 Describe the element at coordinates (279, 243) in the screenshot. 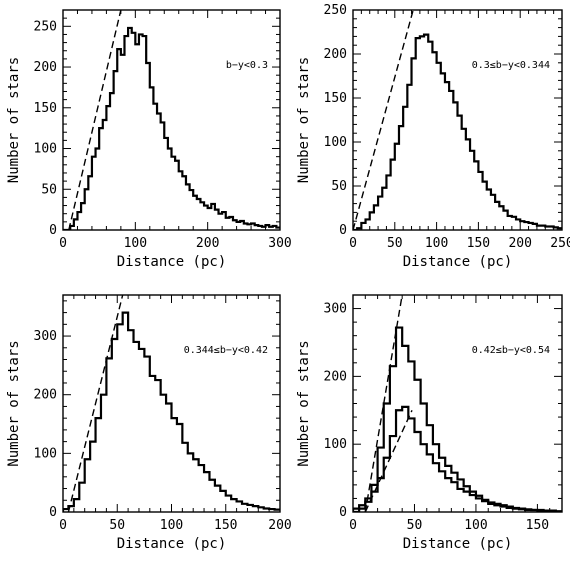

I see `x-tick-label: 300` at that location.